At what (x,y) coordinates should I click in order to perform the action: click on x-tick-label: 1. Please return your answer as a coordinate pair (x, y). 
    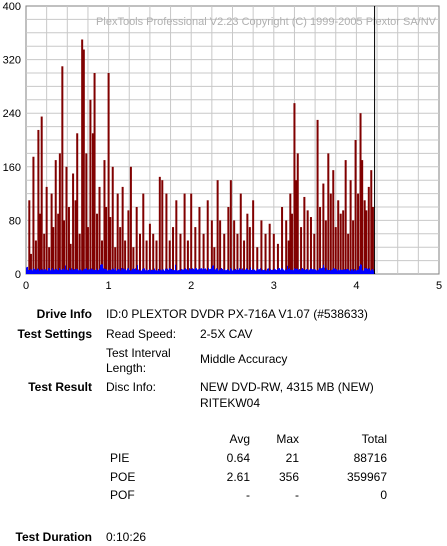
    Looking at the image, I should click on (109, 286).